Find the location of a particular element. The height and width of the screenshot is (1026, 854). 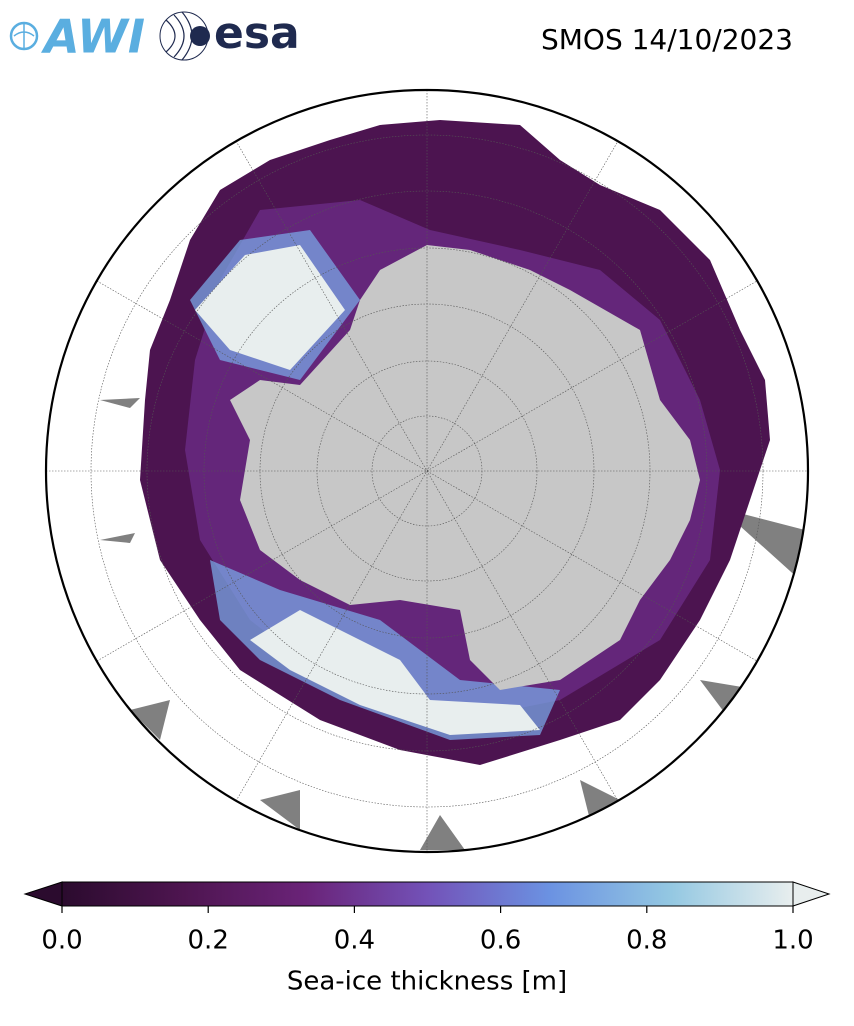

title: SMOS 14/10/2023 is located at coordinates (667, 39).